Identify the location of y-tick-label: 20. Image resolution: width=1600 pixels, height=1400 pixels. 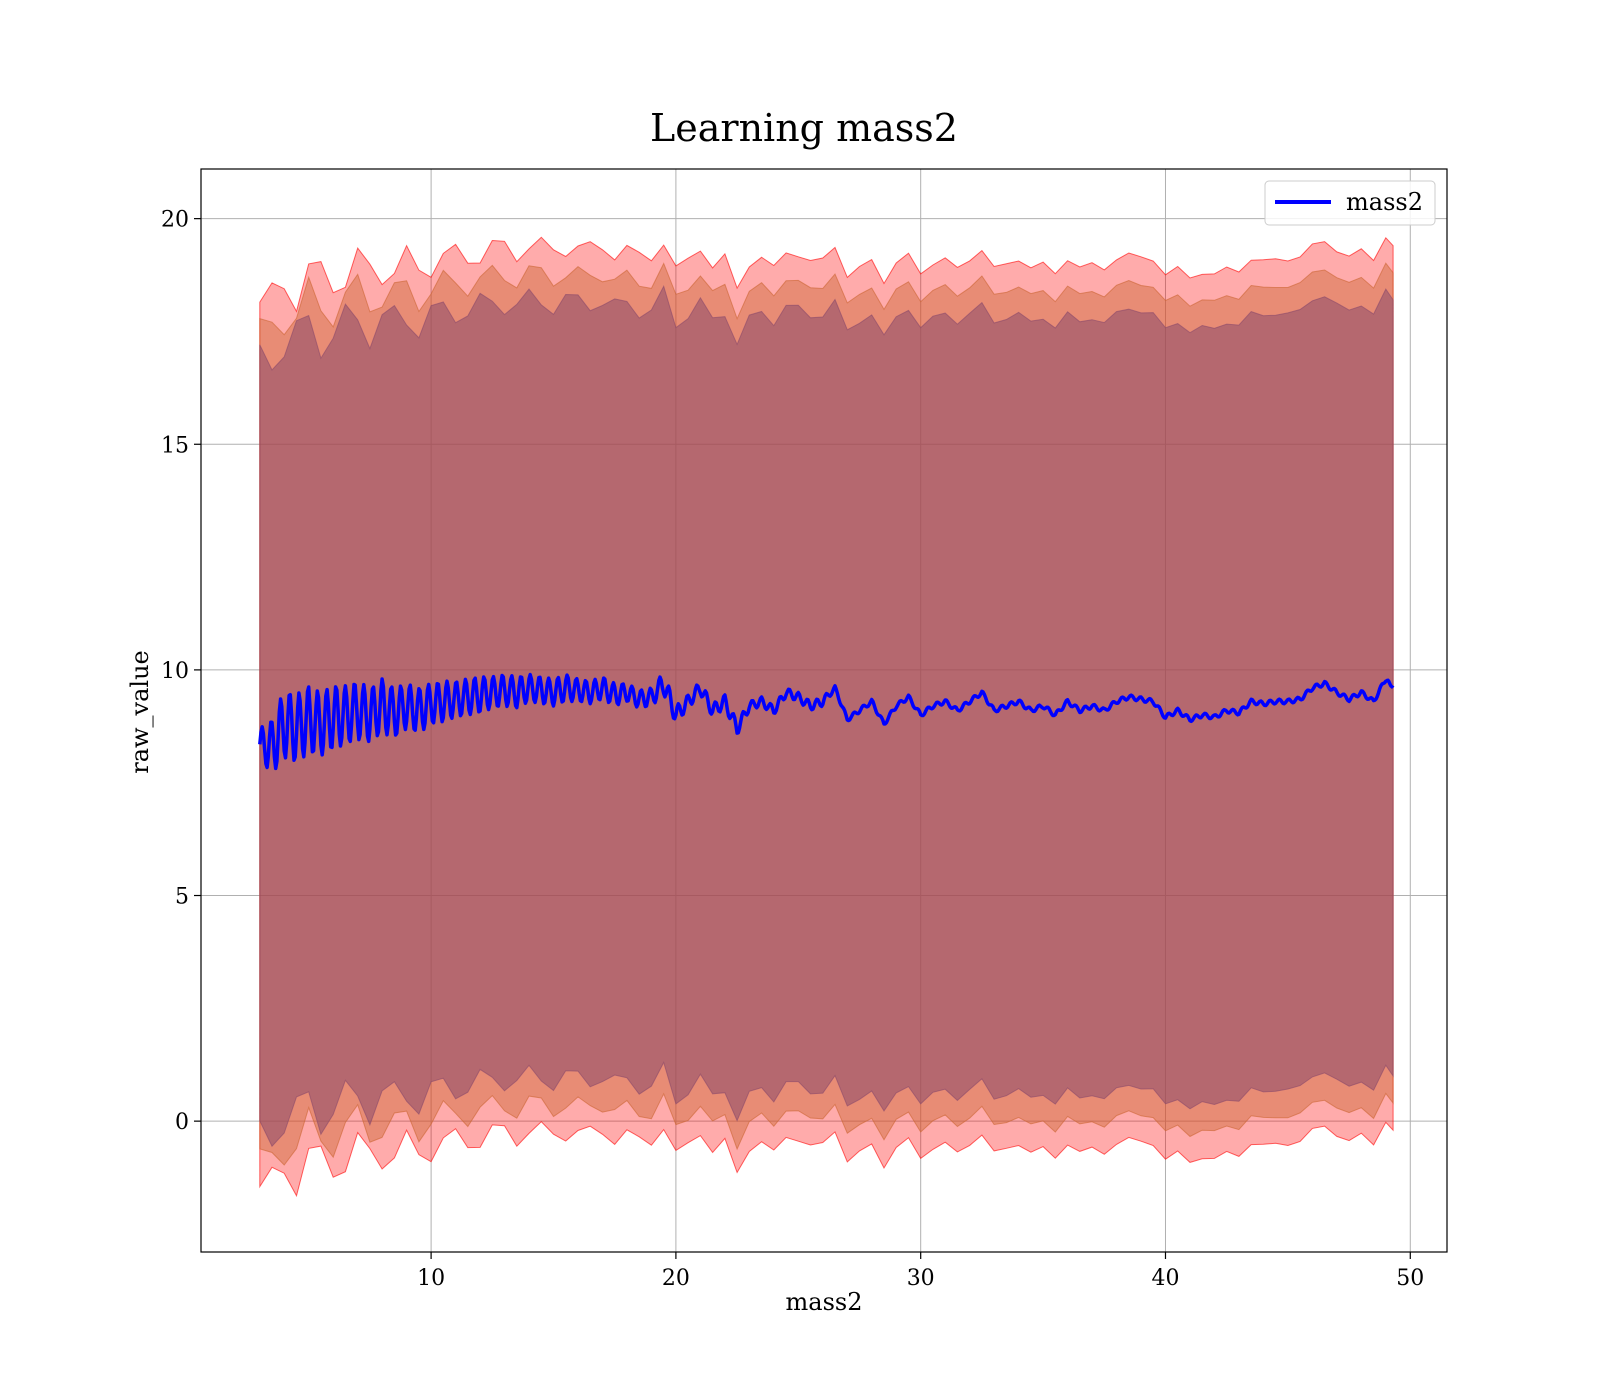
(175, 220).